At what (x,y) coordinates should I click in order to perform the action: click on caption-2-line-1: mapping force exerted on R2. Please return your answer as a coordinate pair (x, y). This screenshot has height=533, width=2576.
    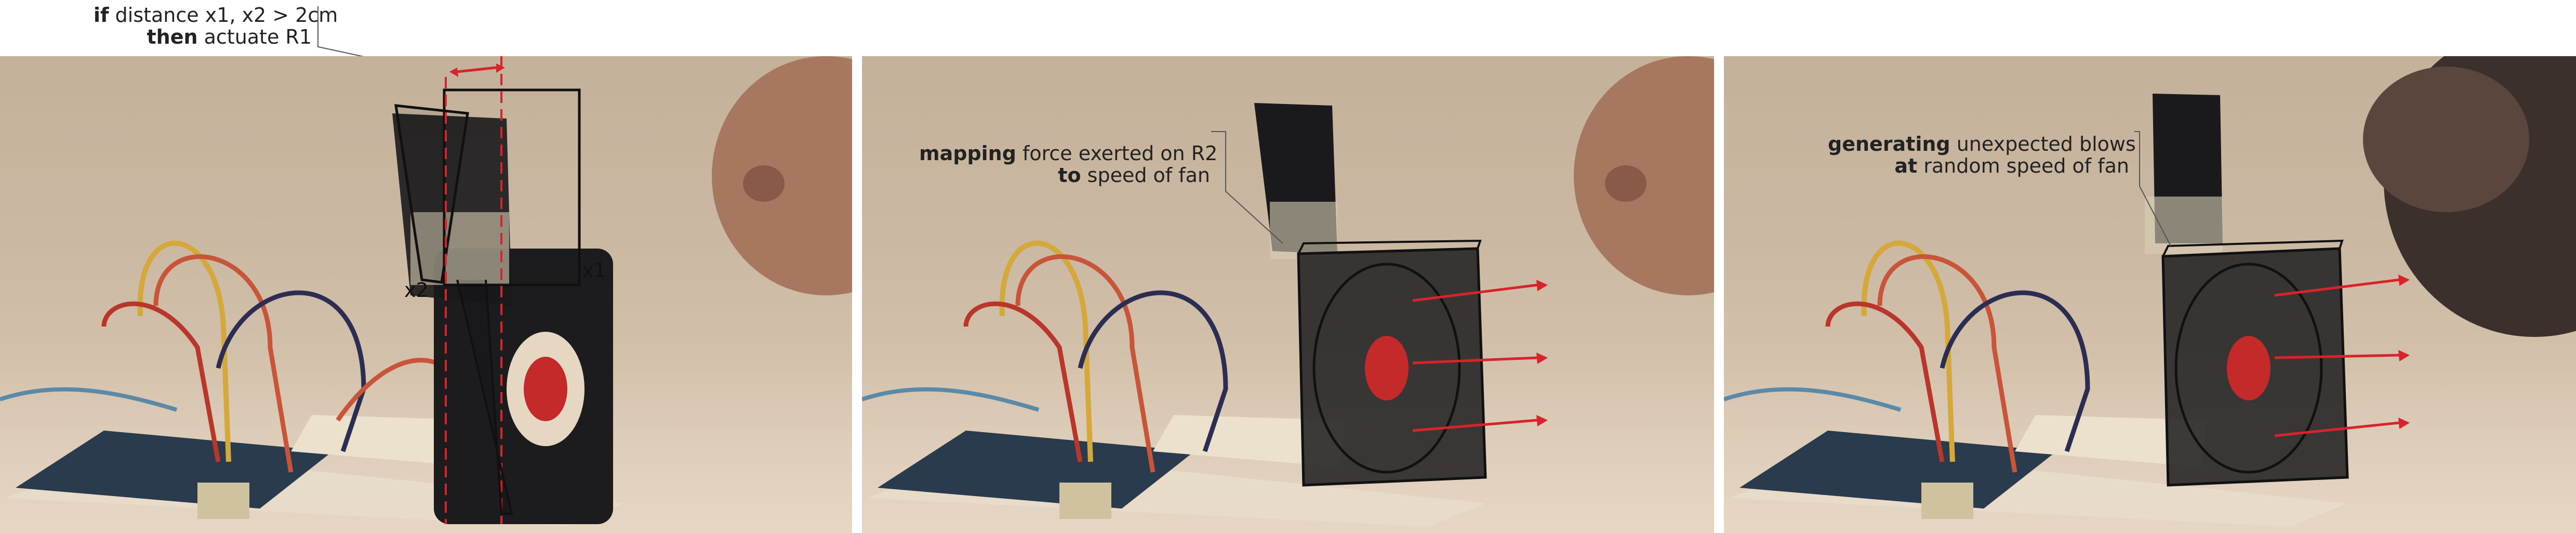
    Looking at the image, I should click on (1068, 153).